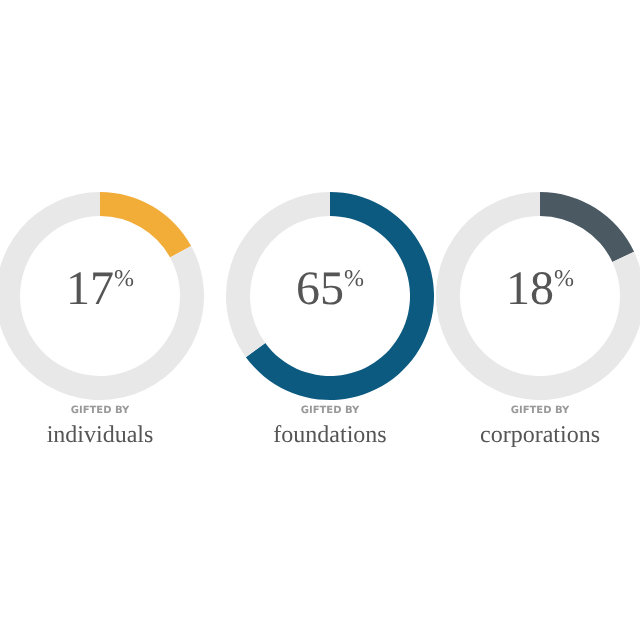  What do you see at coordinates (100, 290) in the screenshot?
I see `text: 17%` at bounding box center [100, 290].